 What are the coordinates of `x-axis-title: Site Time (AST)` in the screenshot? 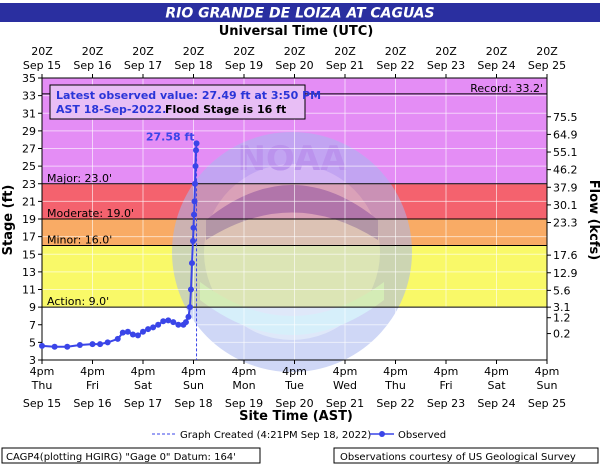 It's located at (296, 416).